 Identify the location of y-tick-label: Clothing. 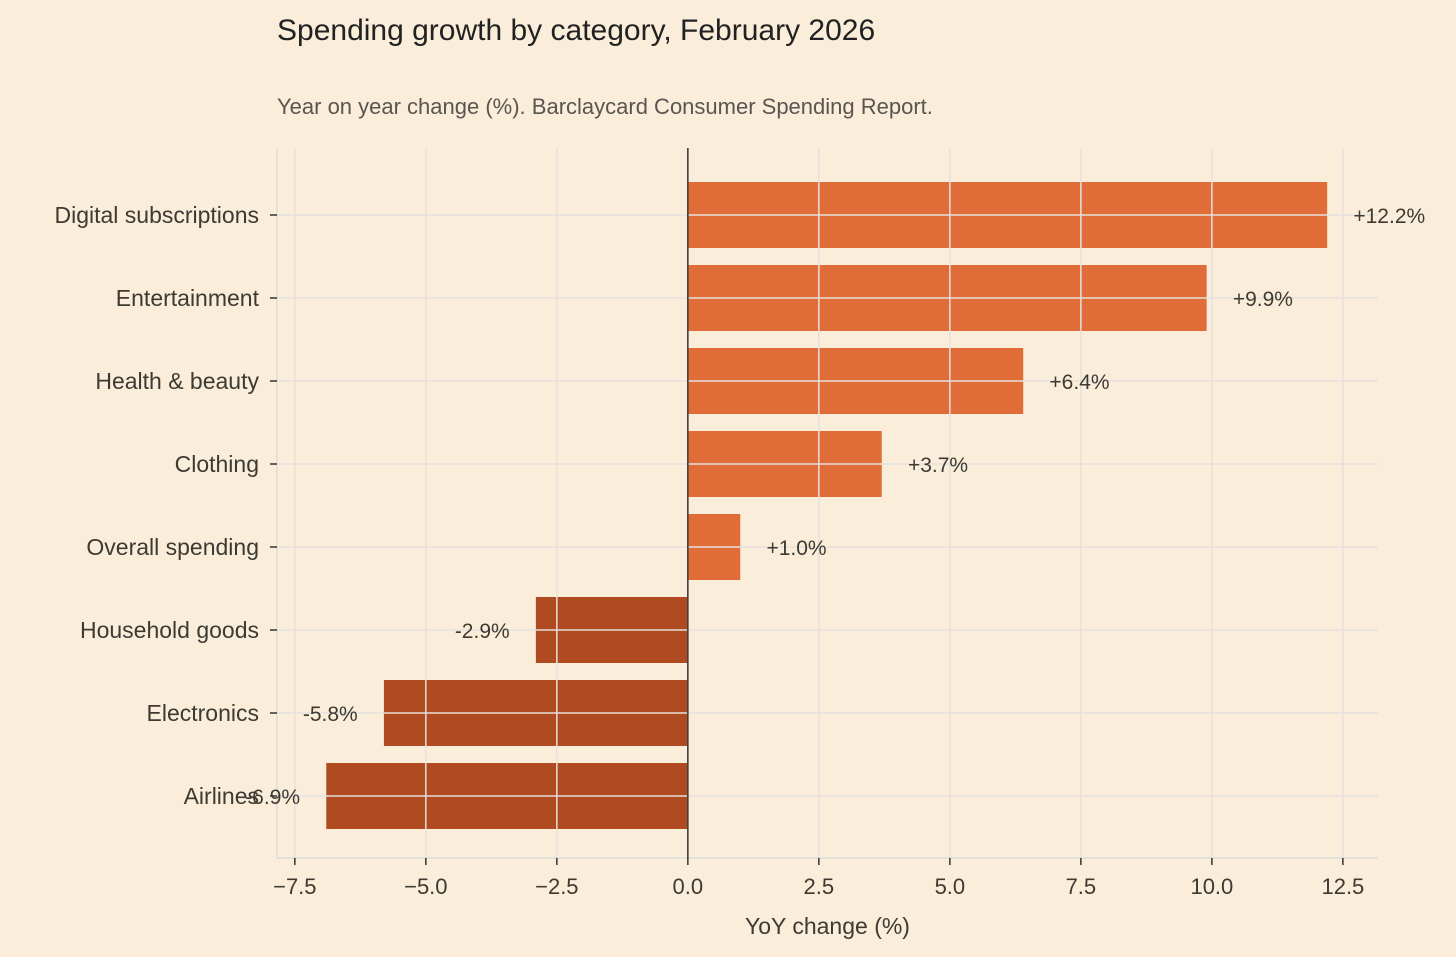
(217, 464).